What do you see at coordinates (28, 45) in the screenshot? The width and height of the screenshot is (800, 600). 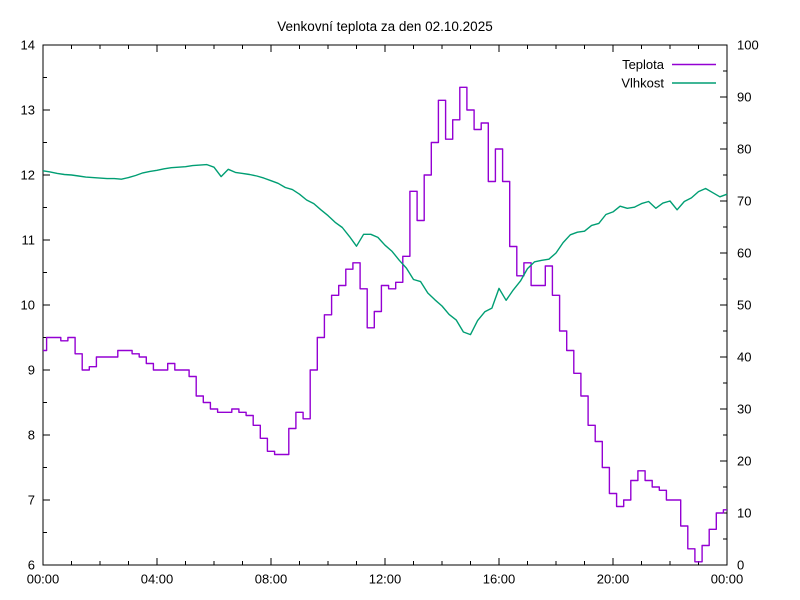 I see `y-left-tick-label: 14` at bounding box center [28, 45].